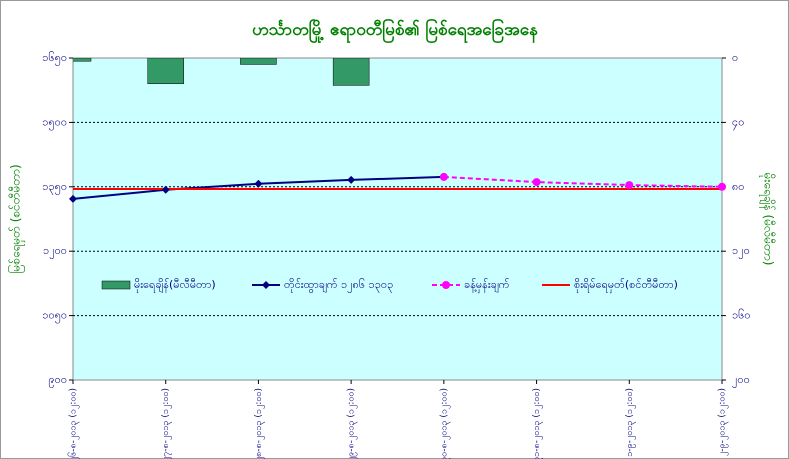 Image resolution: width=789 pixels, height=459 pixels. I want to click on x-tick-label: ၂၇-၈-၂၀၁၃ (၁၂:၀၀), so click(166, 423).